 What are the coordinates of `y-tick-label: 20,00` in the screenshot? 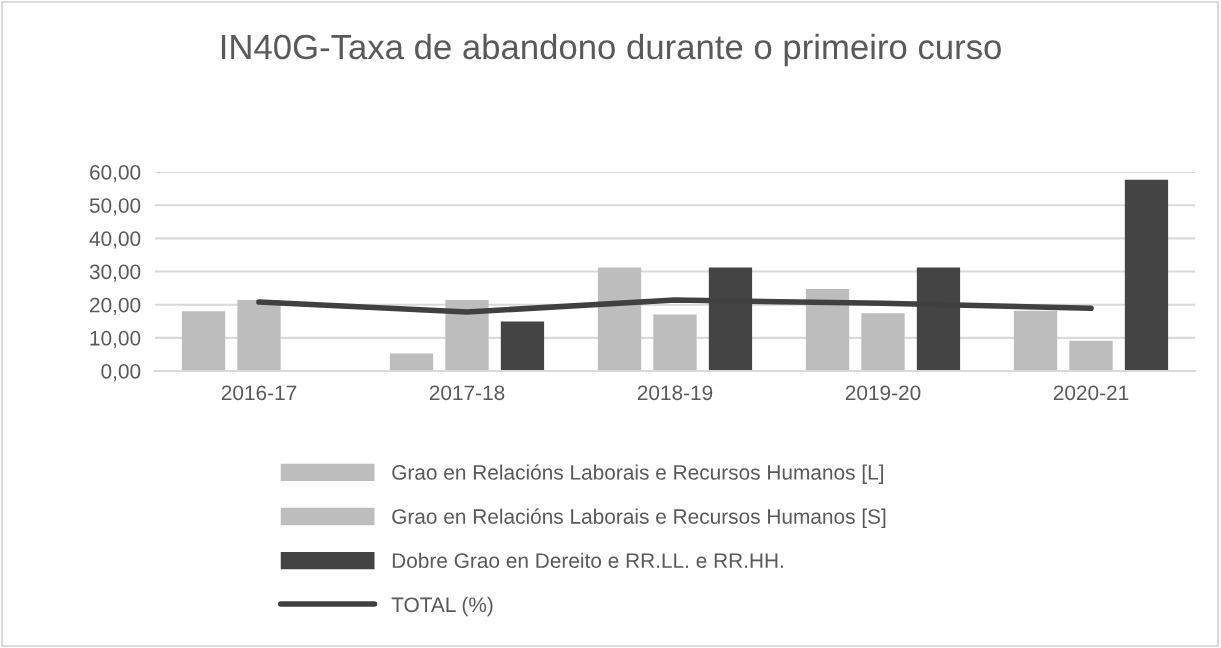 It's located at (115, 306).